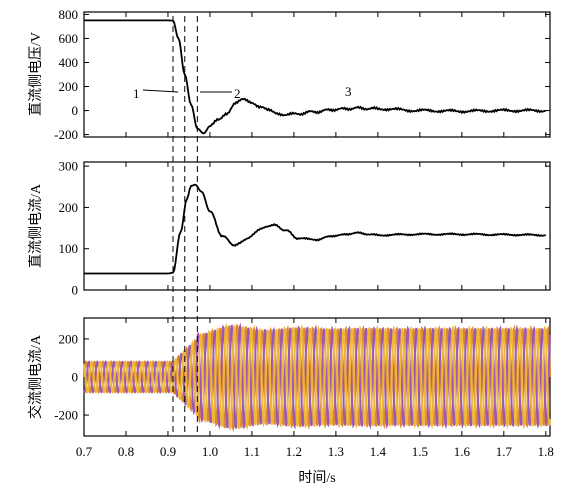  I want to click on y-axis-title-ac-current: 交流侧电流/A, so click(35, 376).